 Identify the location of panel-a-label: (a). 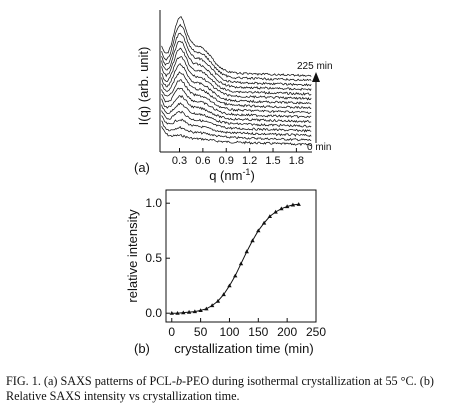
(142, 167).